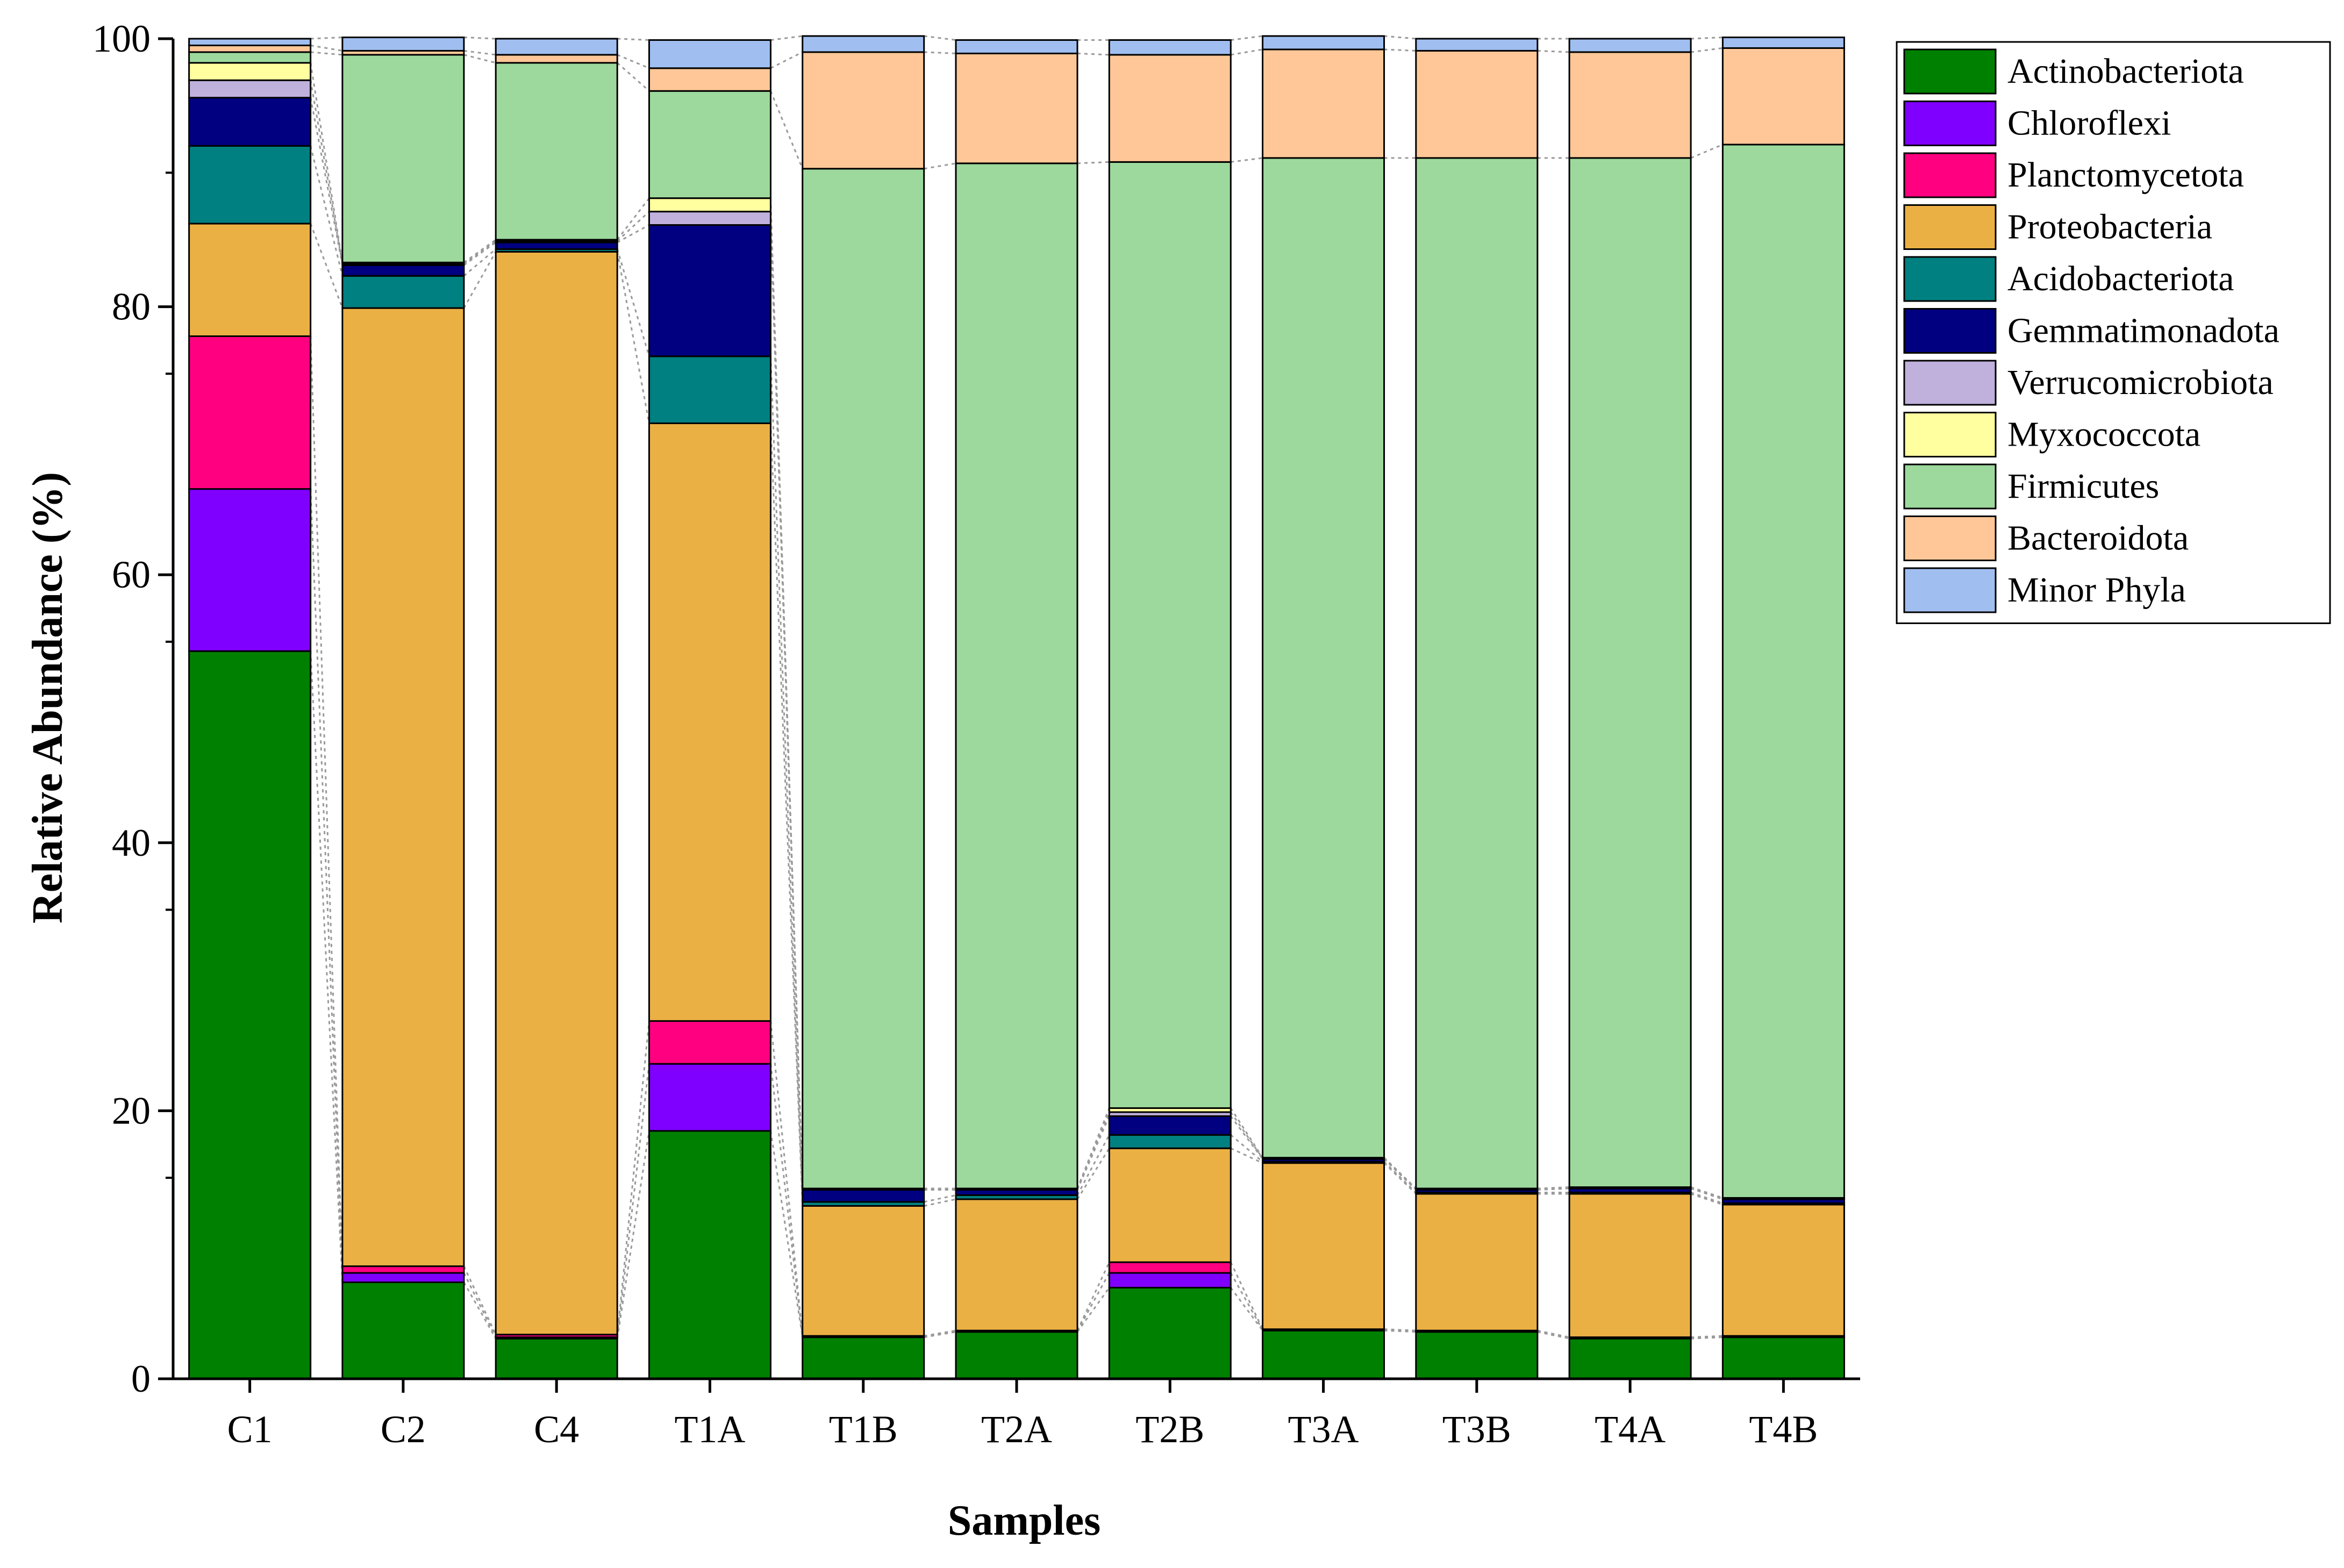  I want to click on bar-segment-t2a-firmicutes, so click(1016, 676).